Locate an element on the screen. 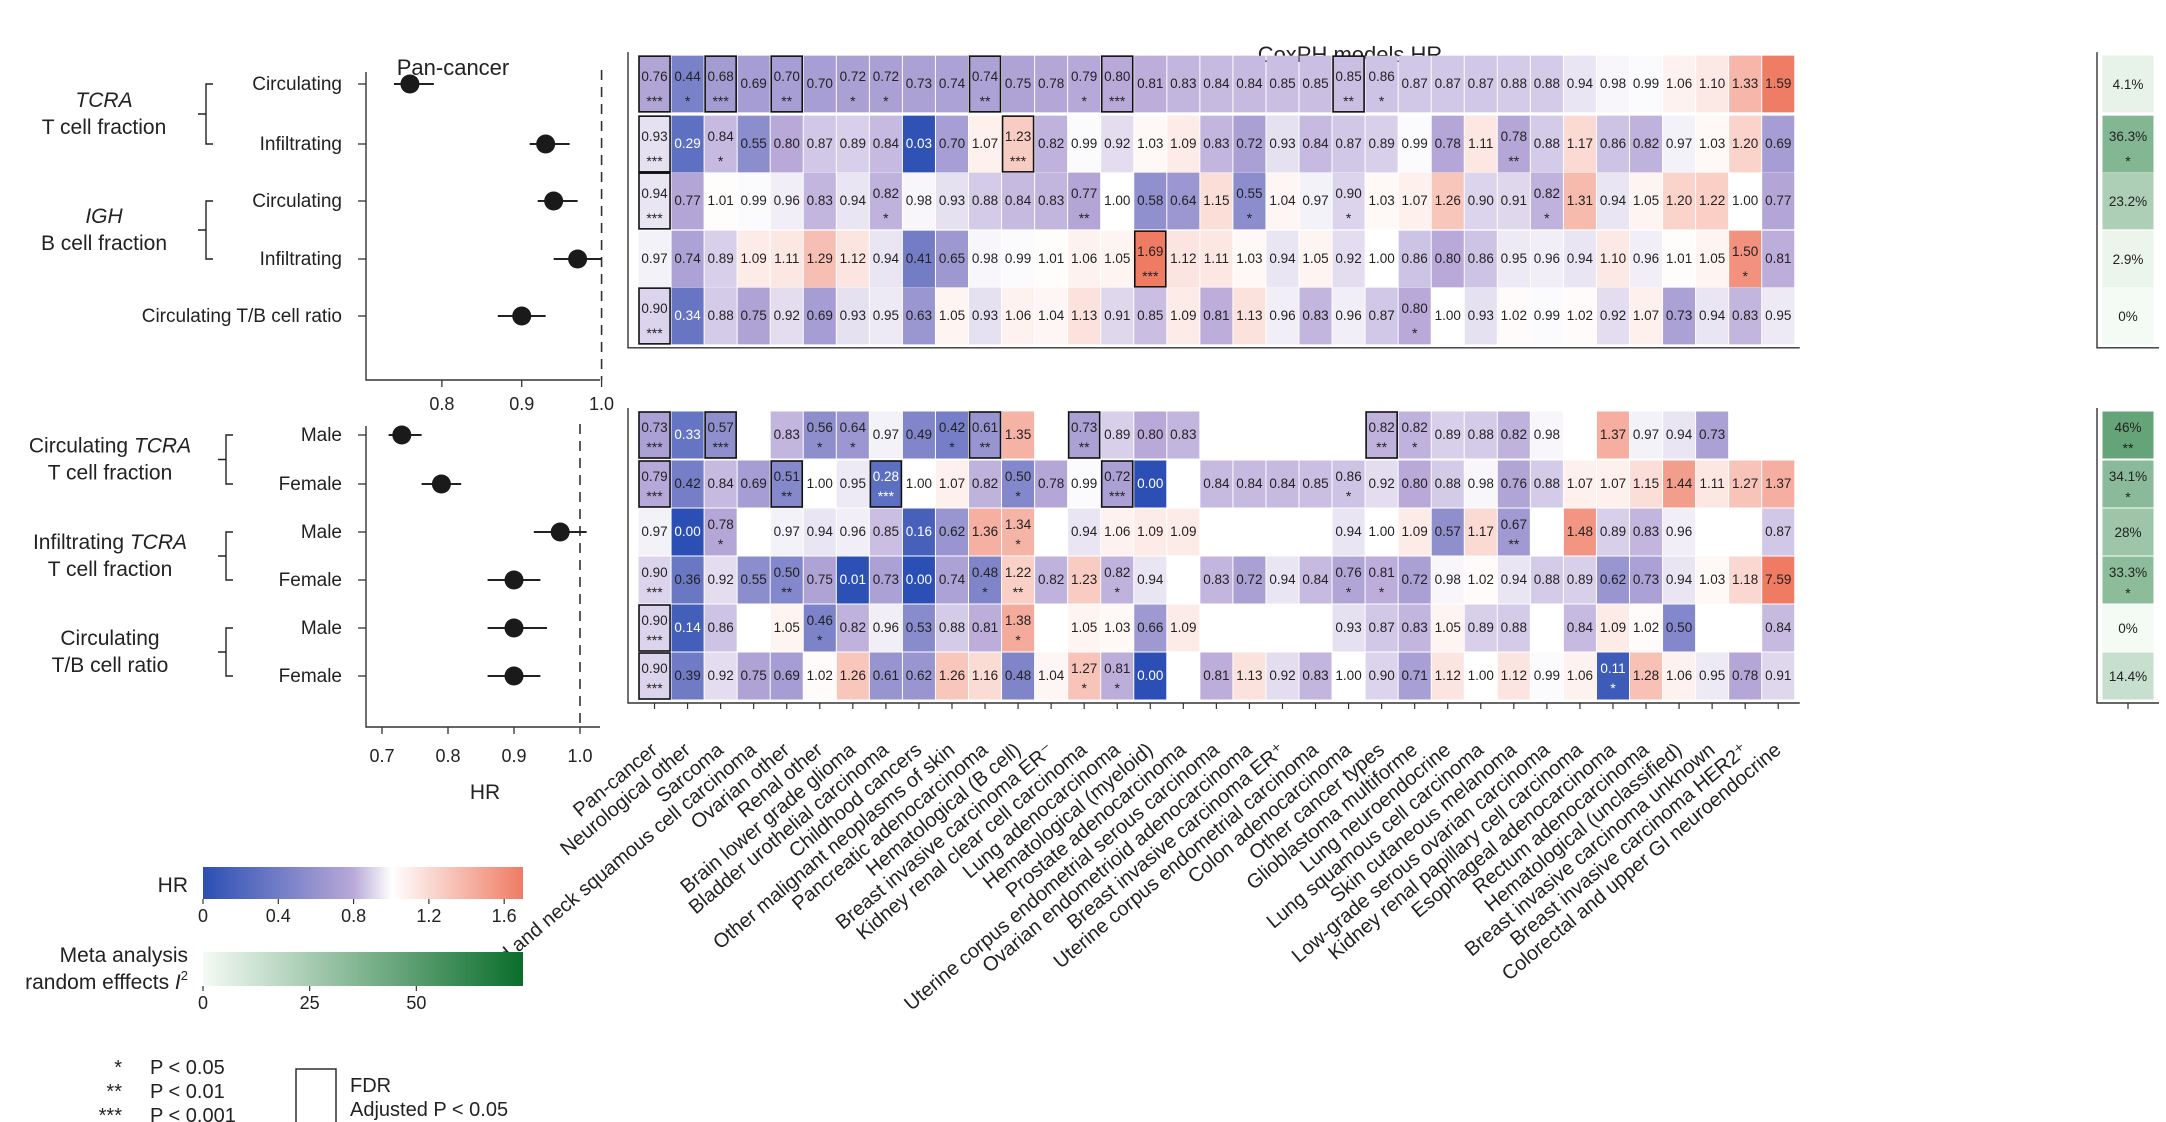 This screenshot has width=2166, height=1122. top-heat-value: 0.69 is located at coordinates (820, 315).